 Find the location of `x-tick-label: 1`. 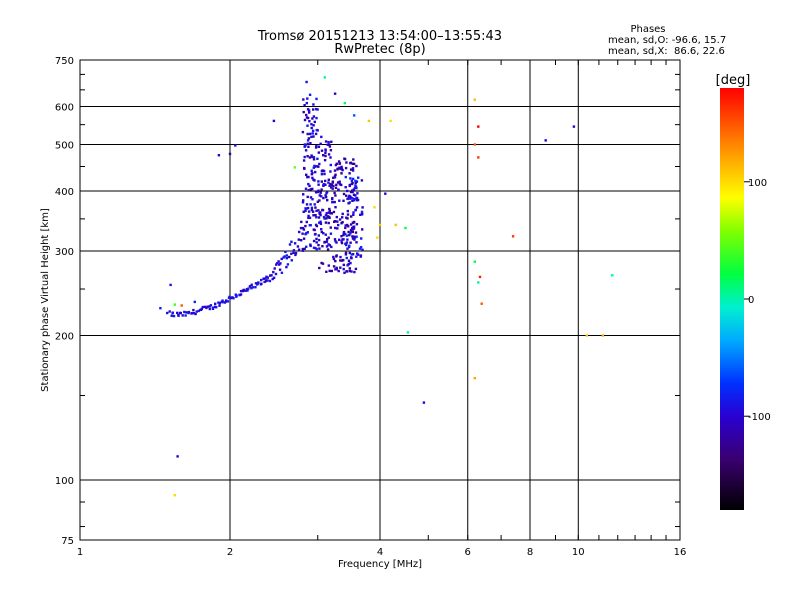

x-tick-label: 1 is located at coordinates (80, 552).